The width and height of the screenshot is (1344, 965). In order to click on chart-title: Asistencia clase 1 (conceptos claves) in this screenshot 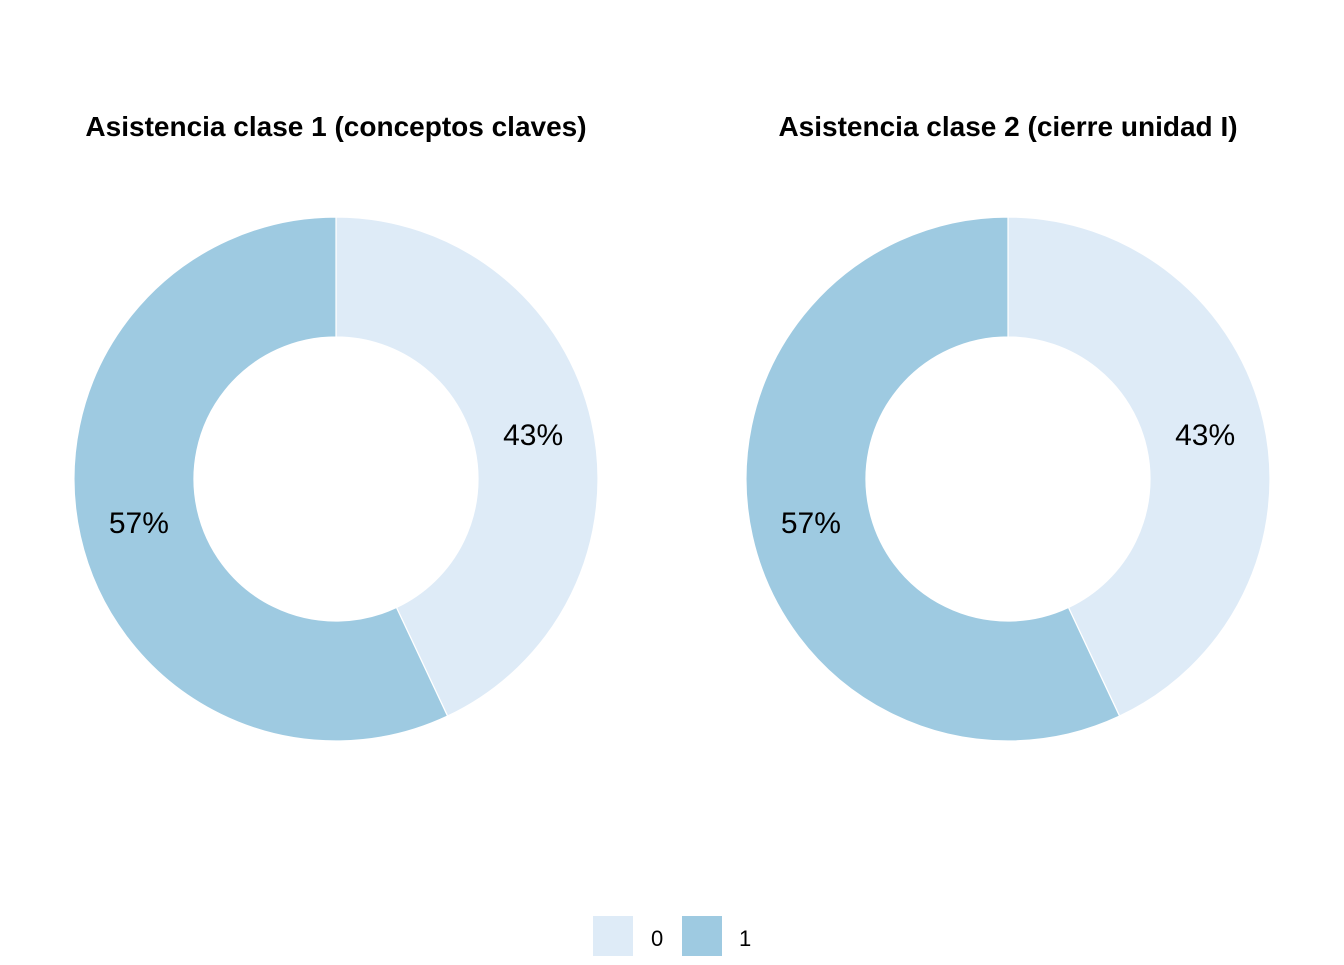, I will do `click(335, 126)`.